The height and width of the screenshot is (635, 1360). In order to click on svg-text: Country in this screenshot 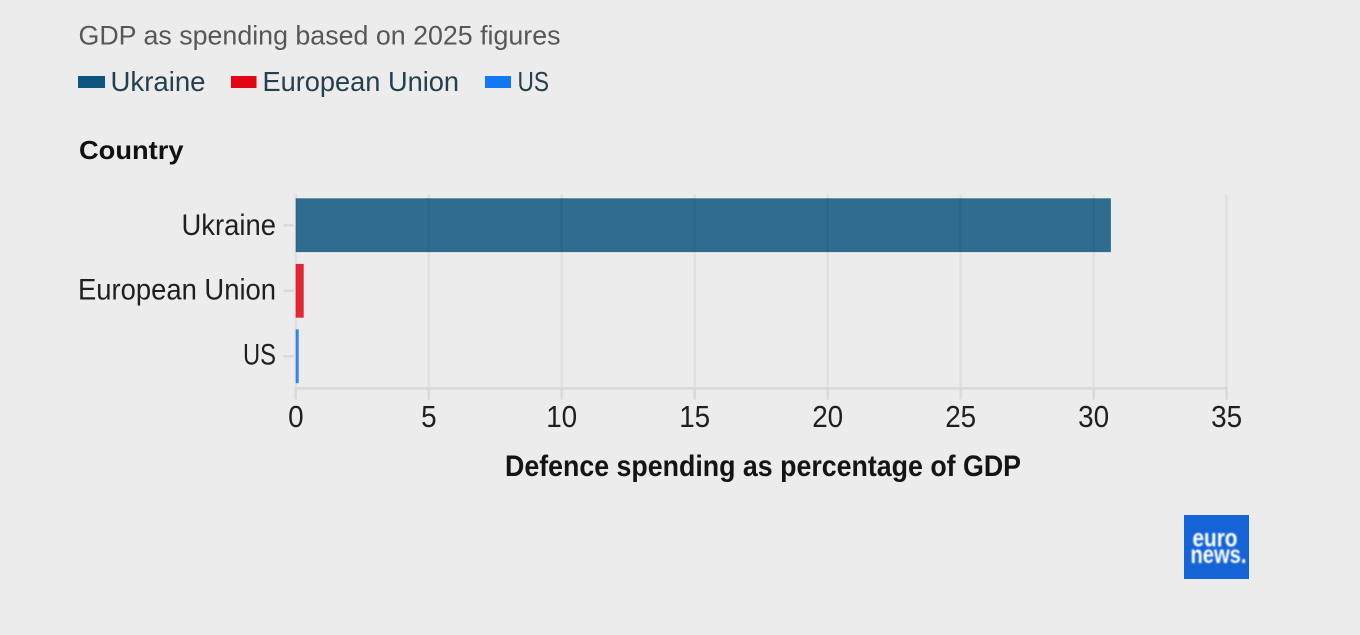, I will do `click(131, 150)`.